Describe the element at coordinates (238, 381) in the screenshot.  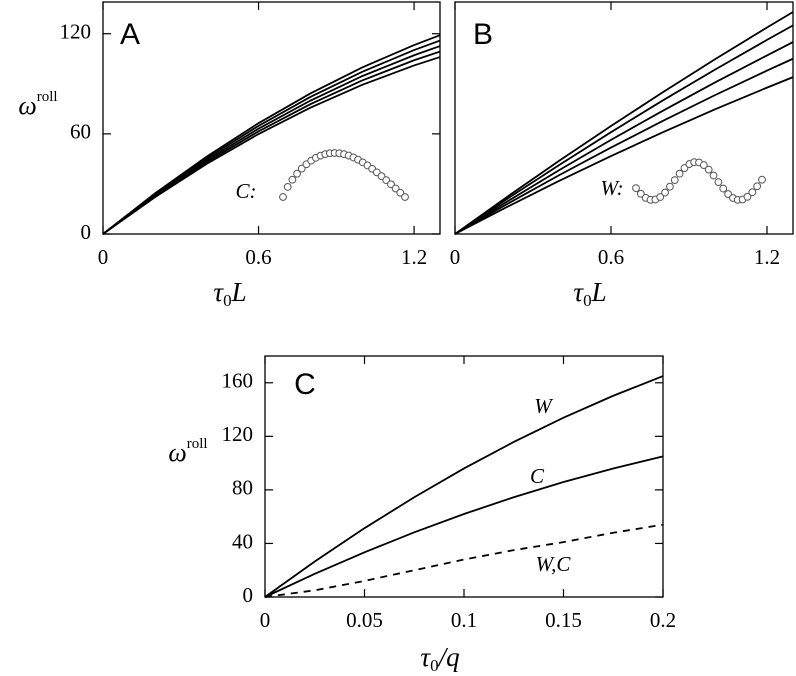
I see `y-tick-label: 160` at that location.